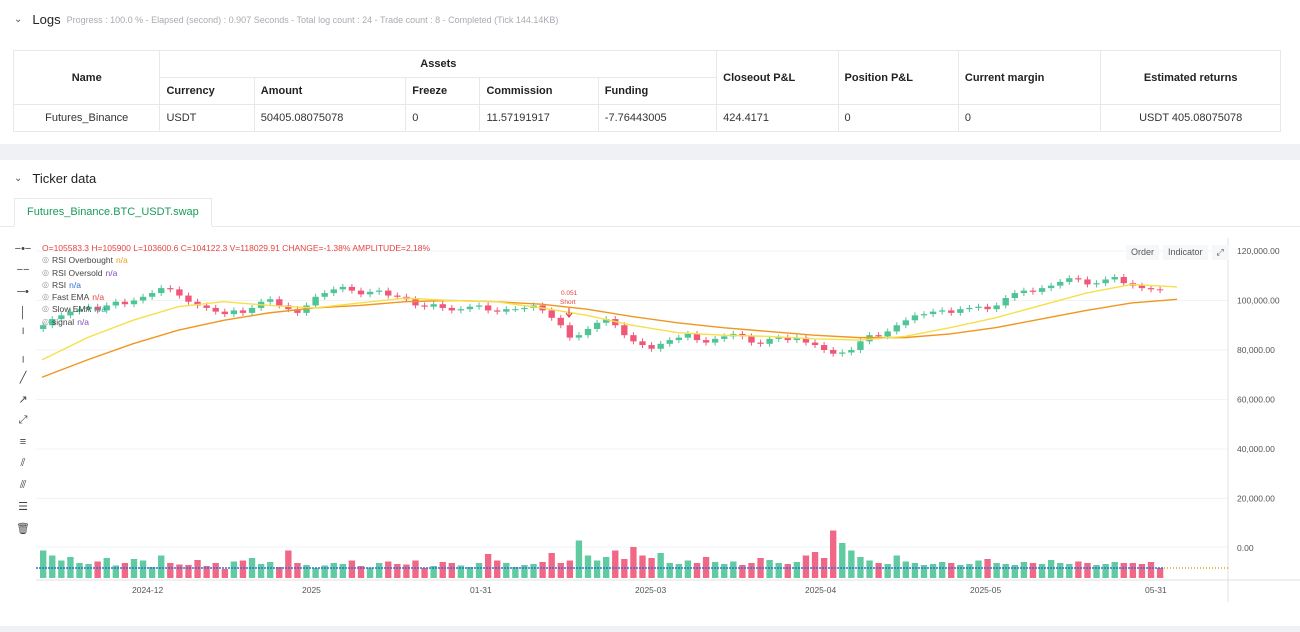 This screenshot has height=632, width=1300. I want to click on trend-line-icon: ╱, so click(23, 378).